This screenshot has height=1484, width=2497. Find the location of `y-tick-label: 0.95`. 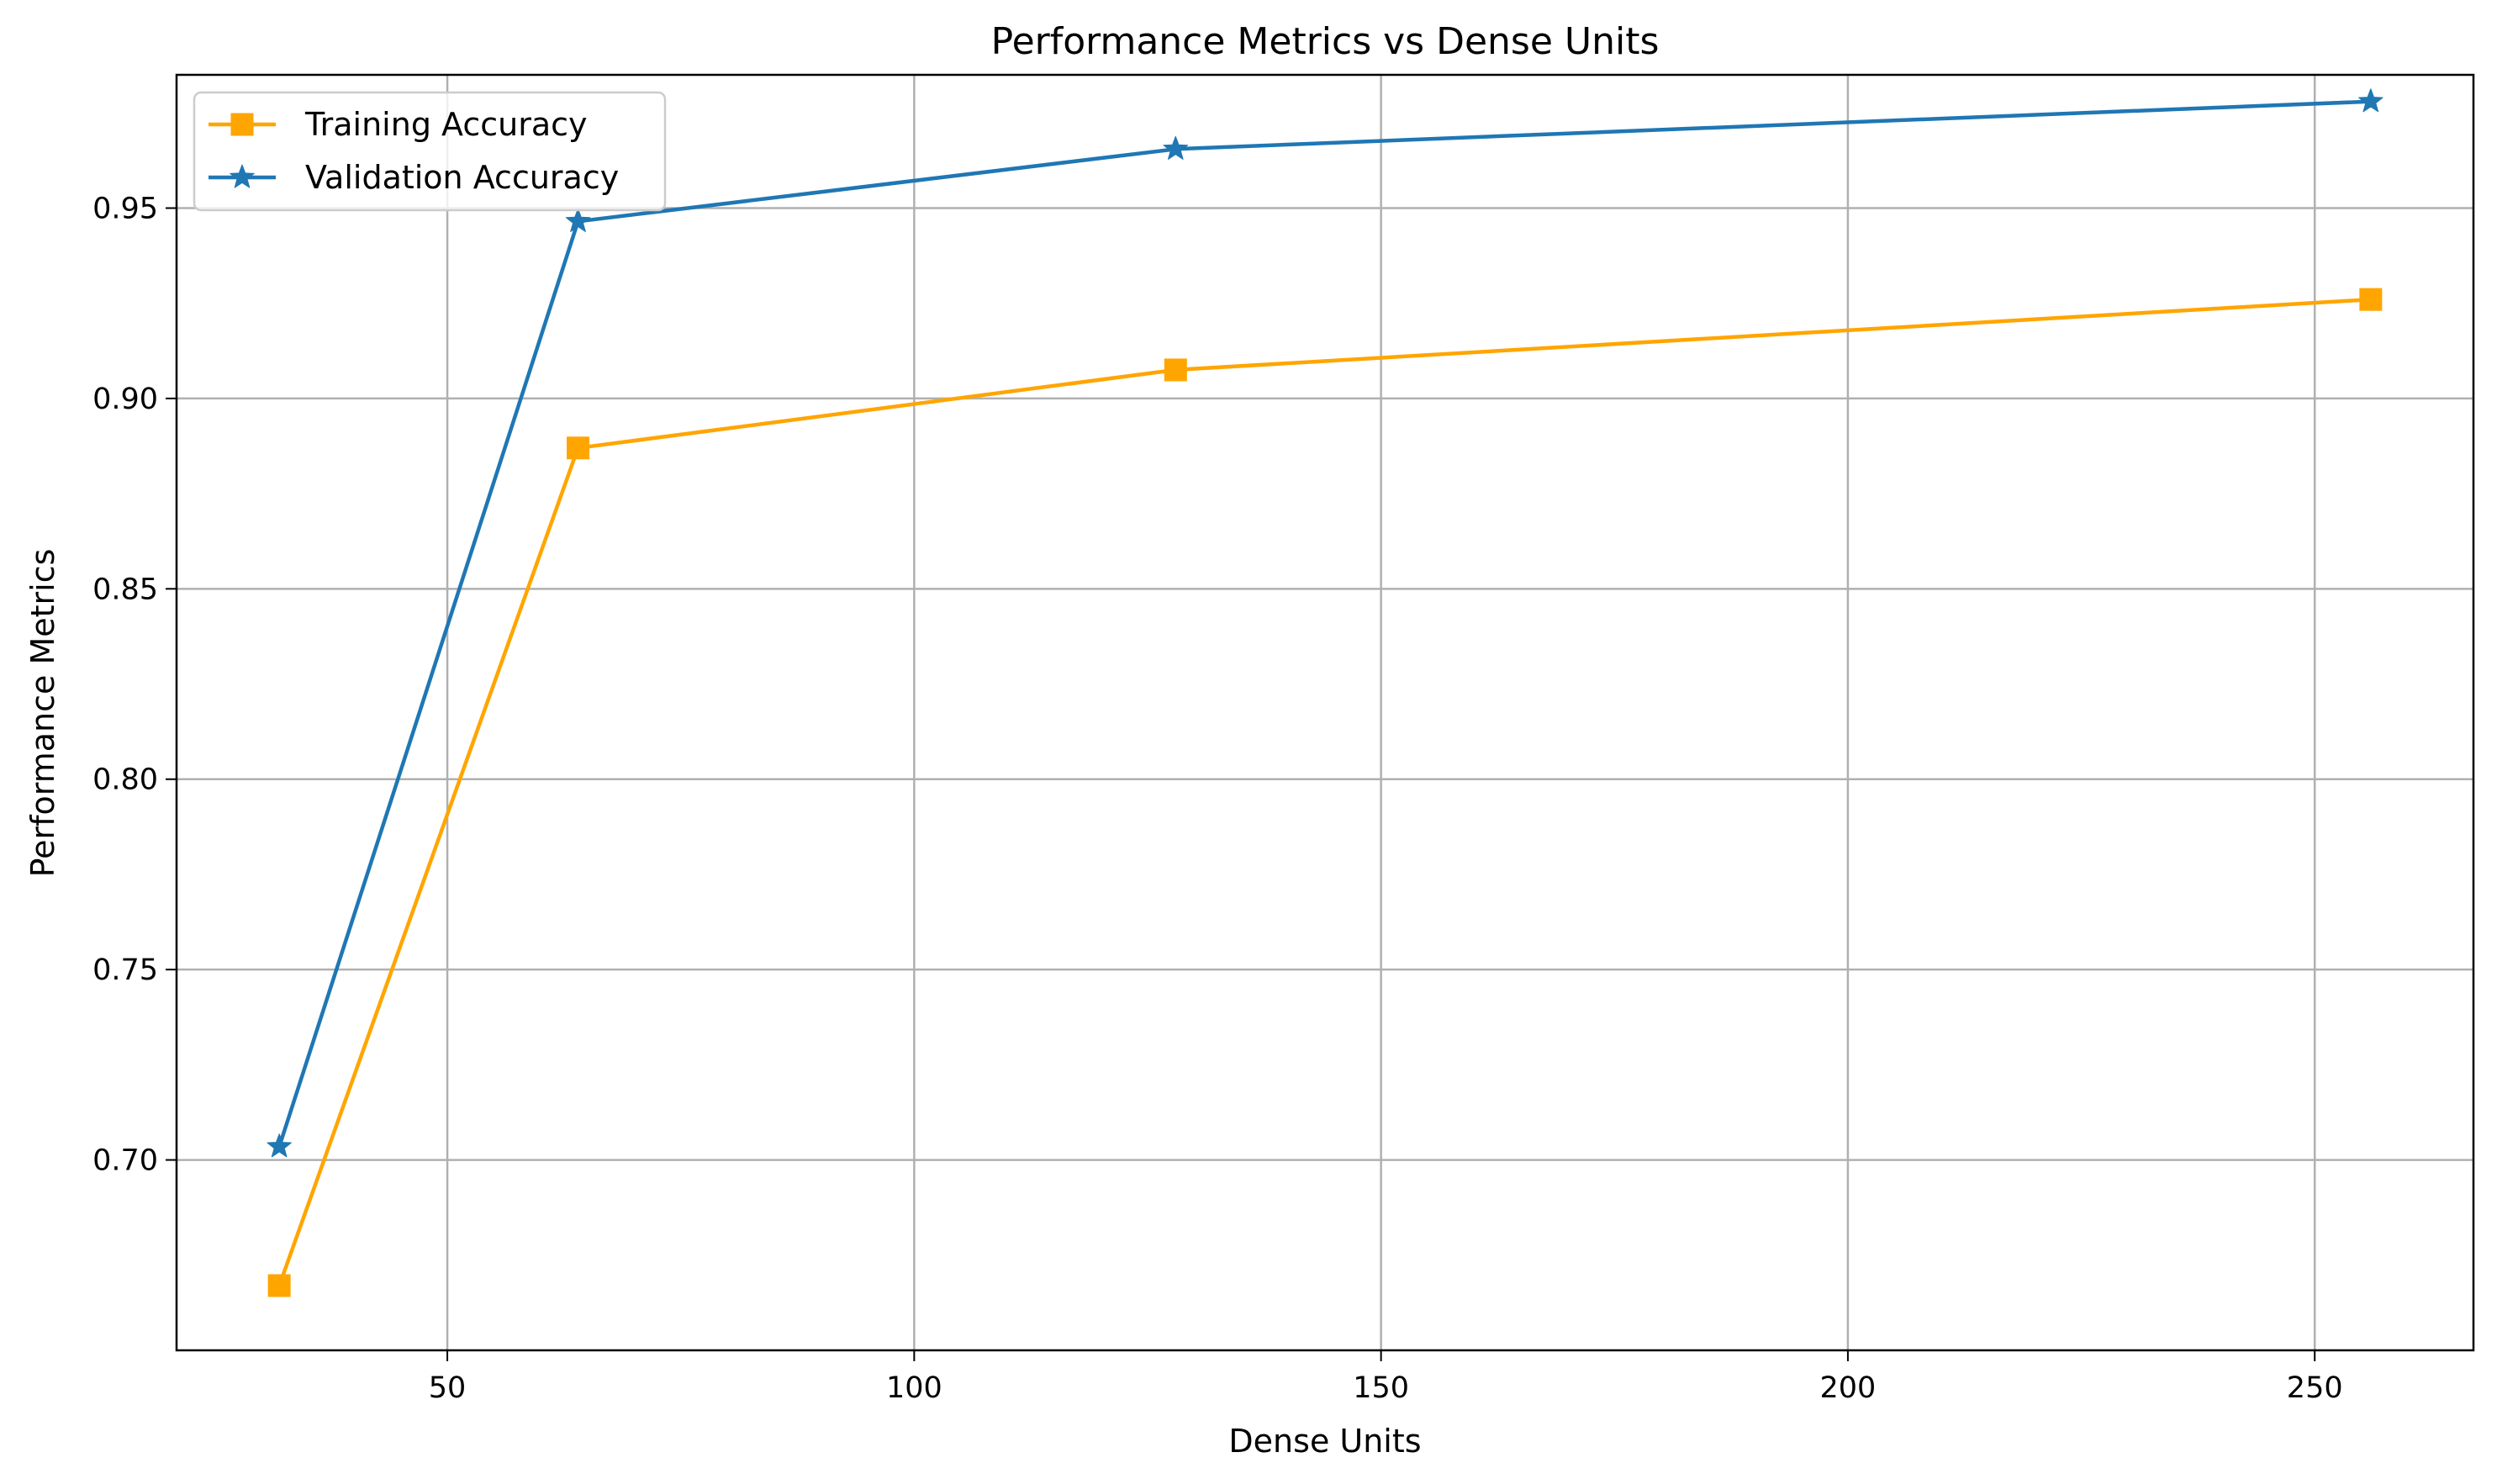

y-tick-label: 0.95 is located at coordinates (125, 208).